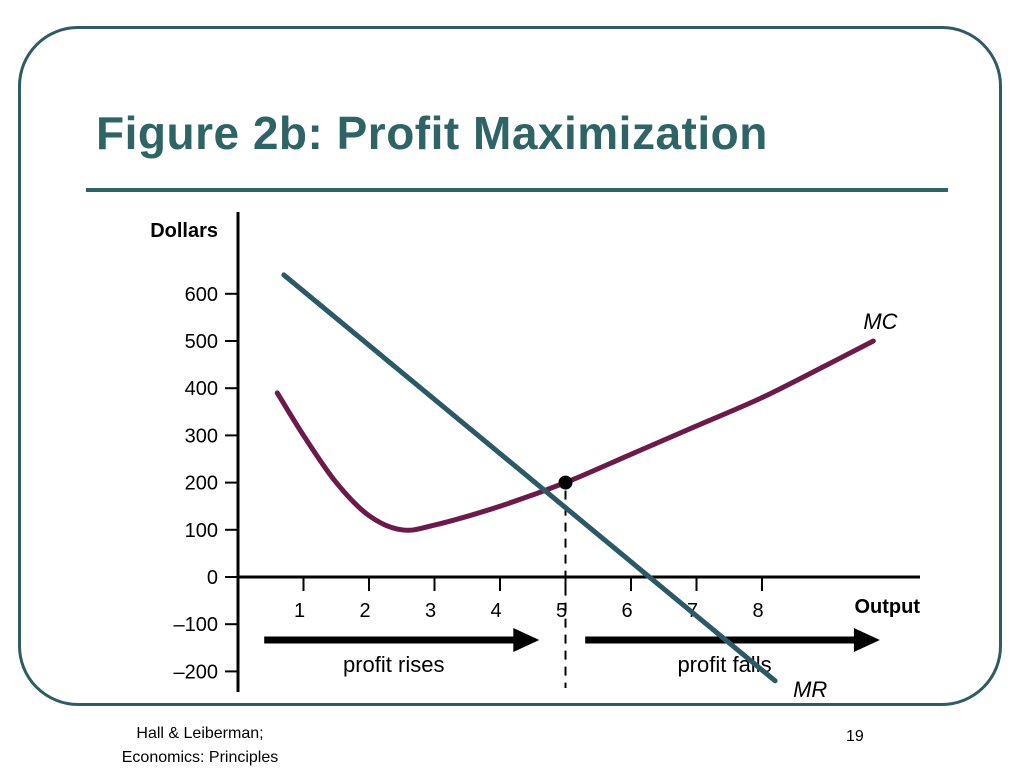  Describe the element at coordinates (565, 482) in the screenshot. I see `intersection-point` at that location.